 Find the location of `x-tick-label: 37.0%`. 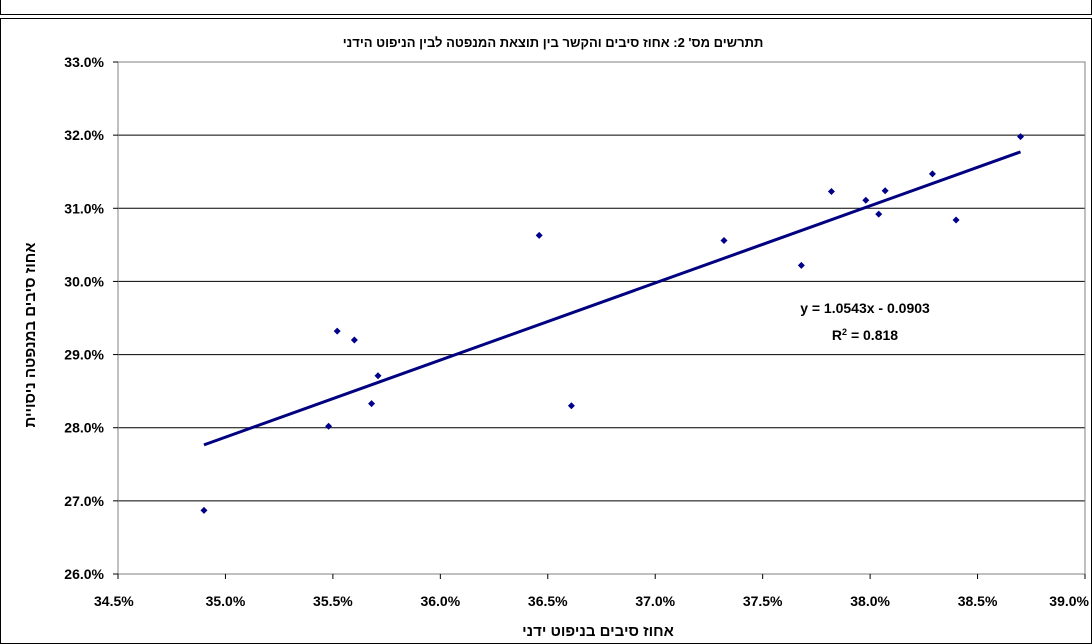

x-tick-label: 37.0% is located at coordinates (655, 601).